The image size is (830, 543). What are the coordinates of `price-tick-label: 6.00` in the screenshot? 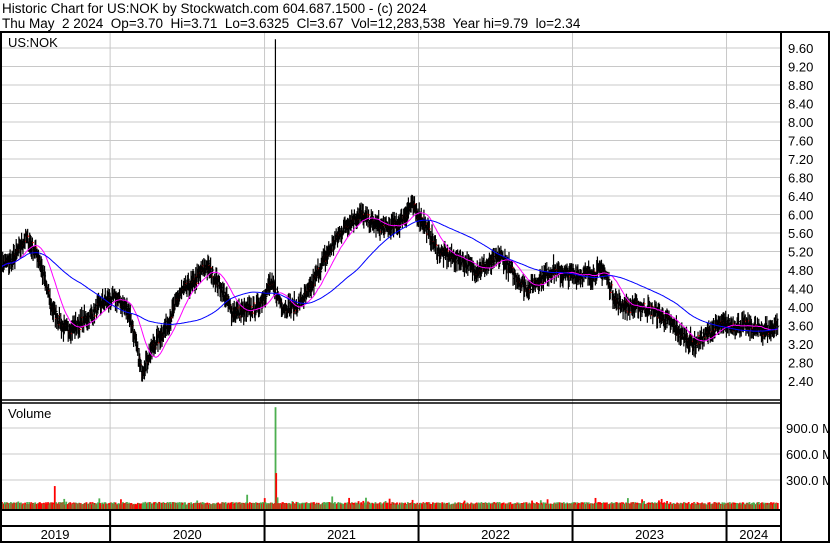 It's located at (800, 215).